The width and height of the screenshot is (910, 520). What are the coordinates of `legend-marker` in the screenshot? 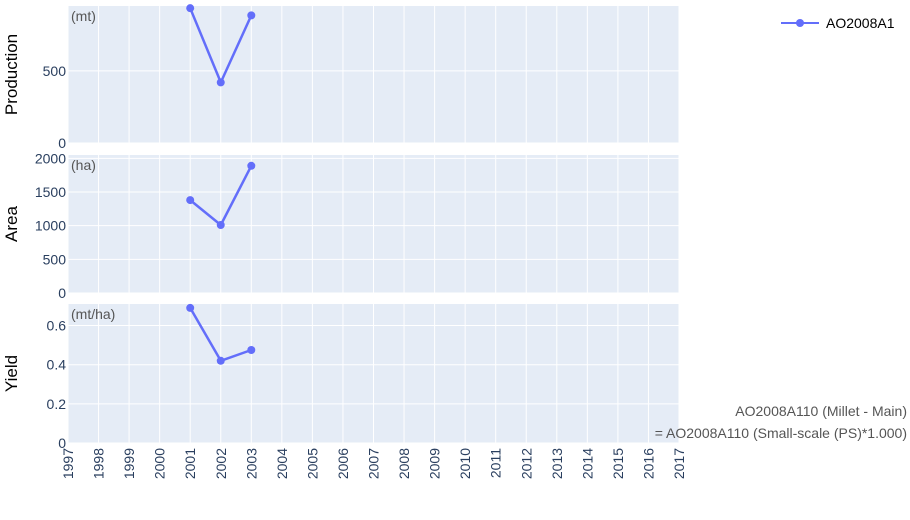 It's located at (800, 23).